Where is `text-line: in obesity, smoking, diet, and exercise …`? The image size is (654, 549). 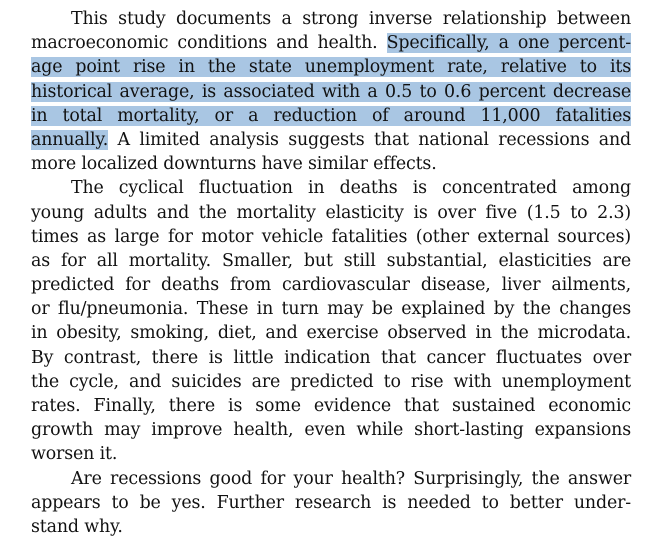 text-line: in obesity, smoking, diet, and exercise … is located at coordinates (331, 333).